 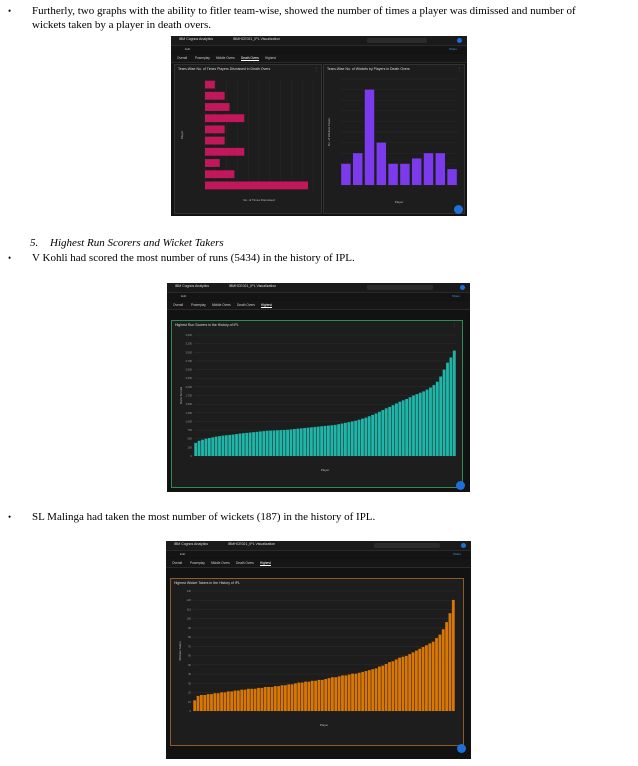 I want to click on y-axis-label: No. of Wickets Taken, so click(x=329, y=132).